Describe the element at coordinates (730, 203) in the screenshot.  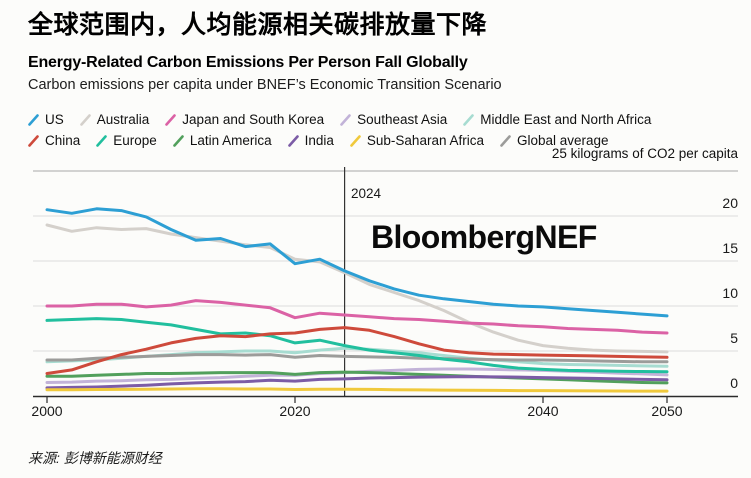
I see `y-tick-label-20: 20` at that location.